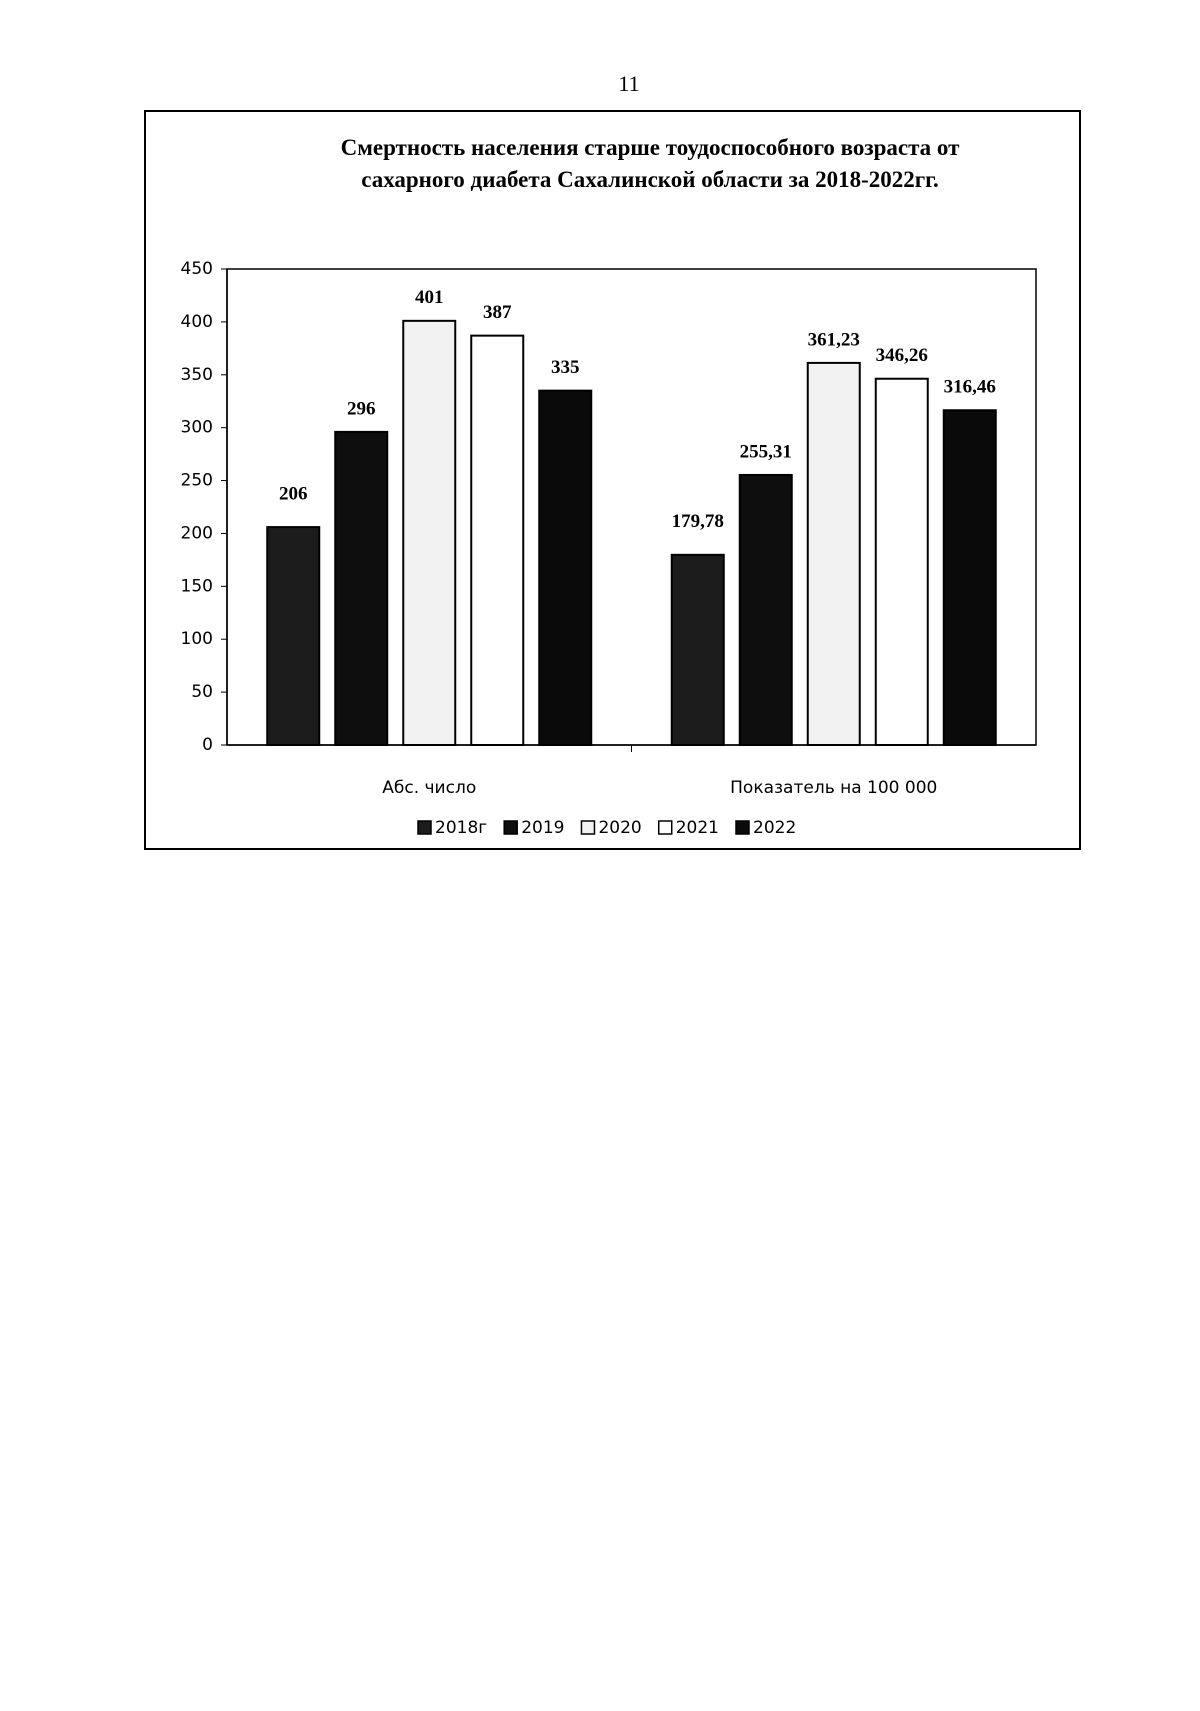 The image size is (1200, 1711). I want to click on y-tick-label: 150, so click(197, 586).